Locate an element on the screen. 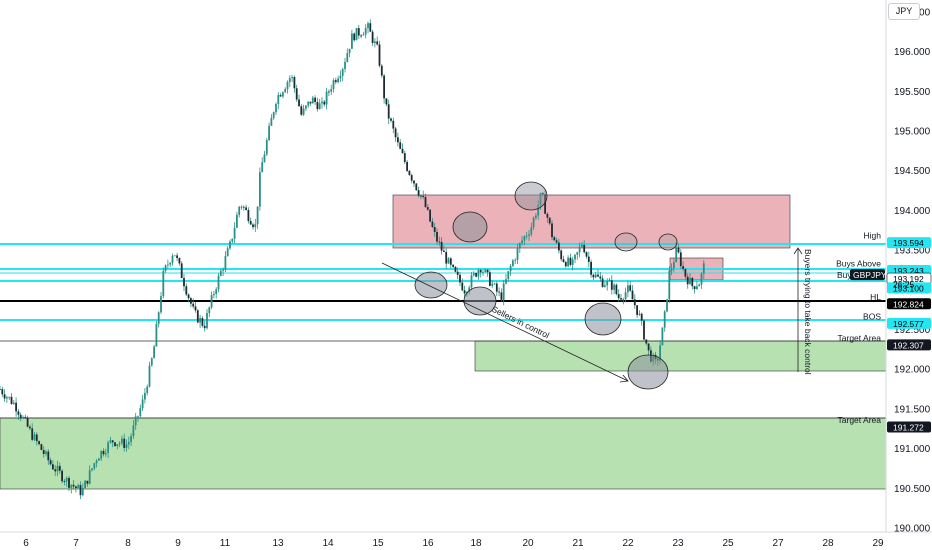 Image resolution: width=932 pixels, height=550 pixels. level-label: Buys Above is located at coordinates (858, 264).